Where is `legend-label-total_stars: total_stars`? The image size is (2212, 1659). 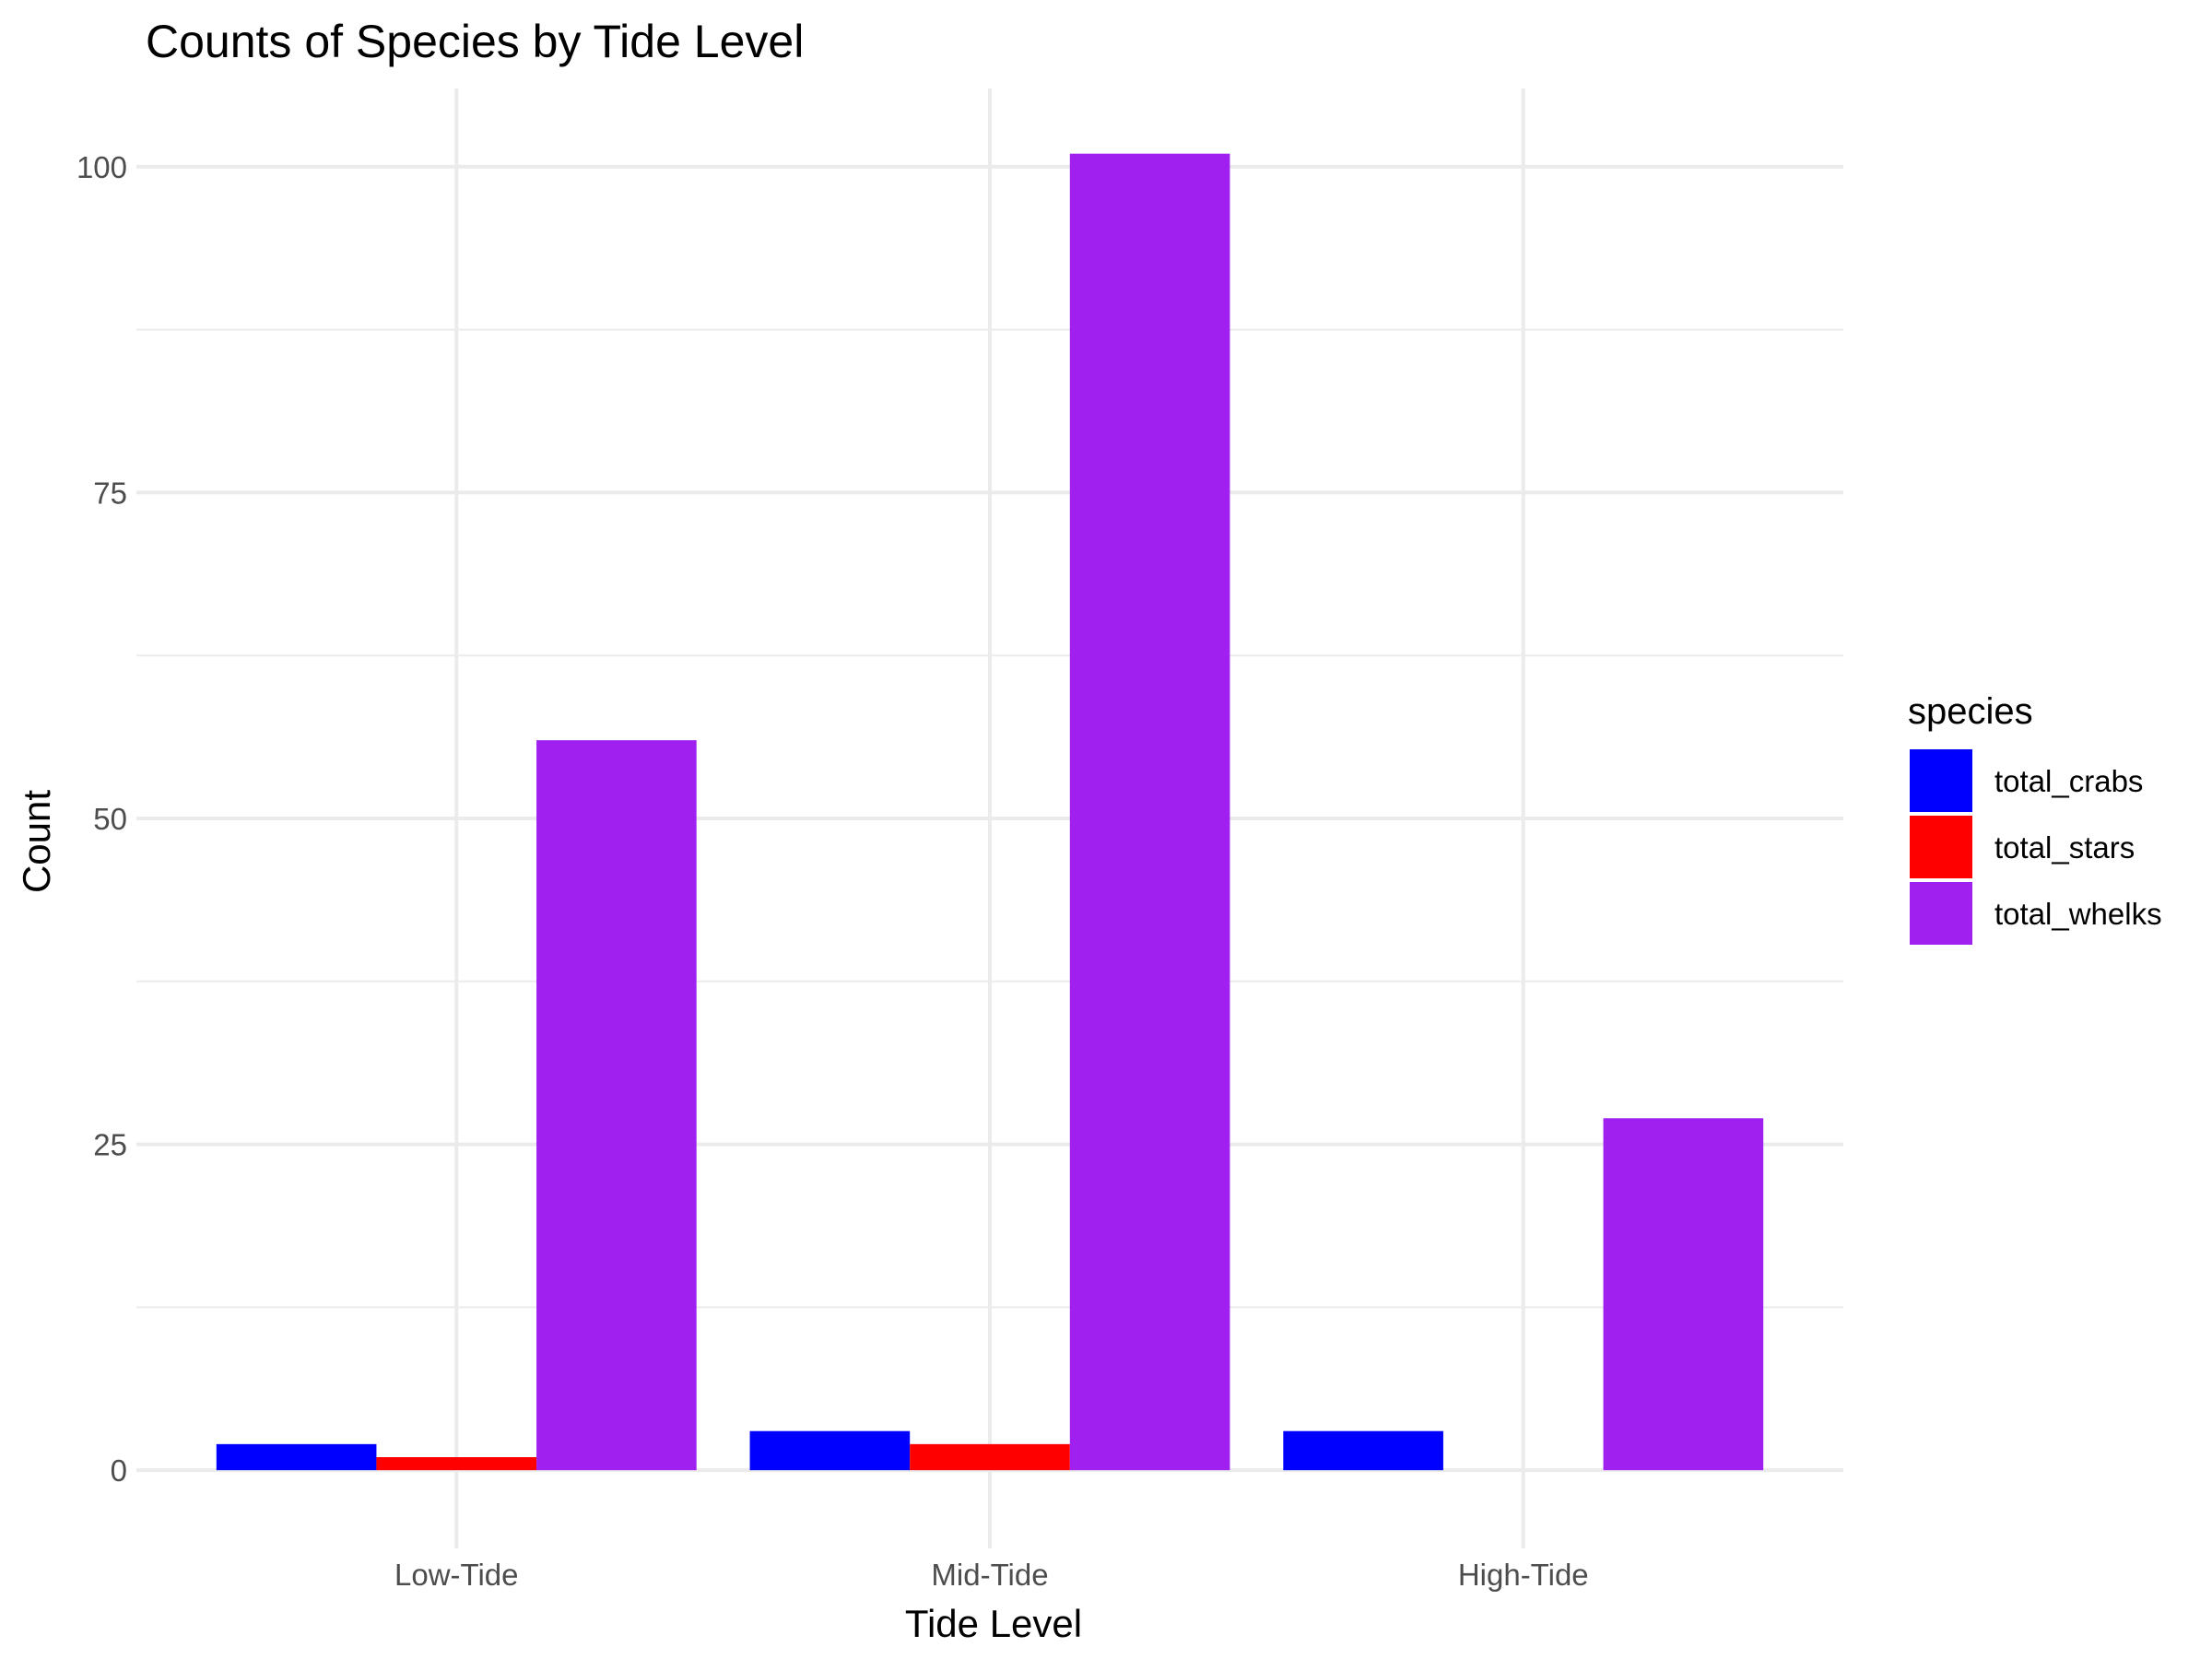
legend-label-total_stars: total_stars is located at coordinates (2064, 847).